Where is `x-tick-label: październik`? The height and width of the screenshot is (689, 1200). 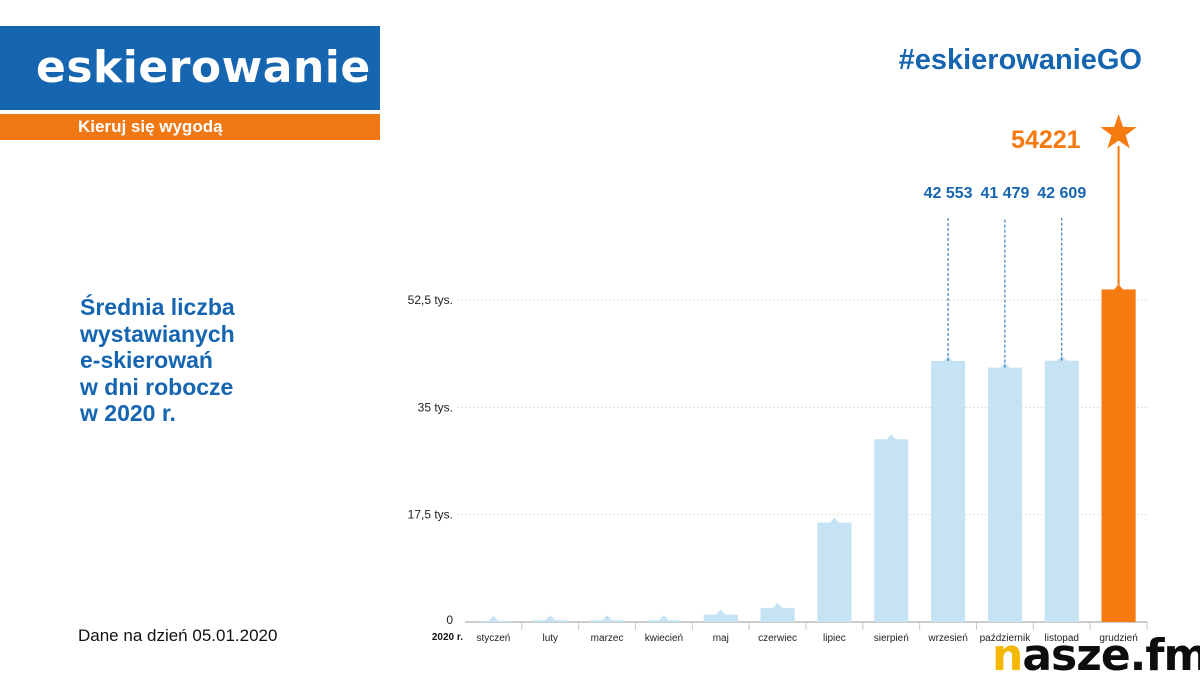 x-tick-label: październik is located at coordinates (1006, 638).